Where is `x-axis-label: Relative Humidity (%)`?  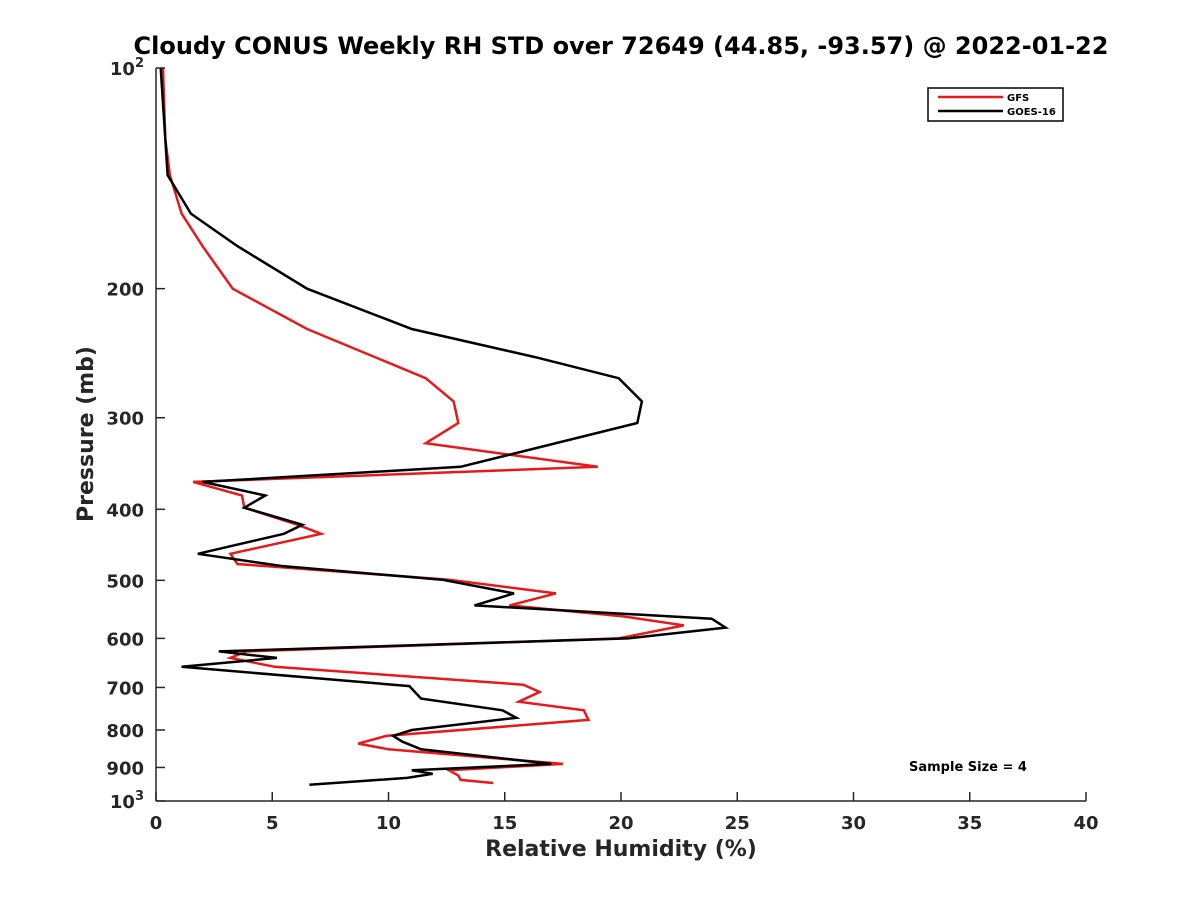 x-axis-label: Relative Humidity (%) is located at coordinates (621, 849).